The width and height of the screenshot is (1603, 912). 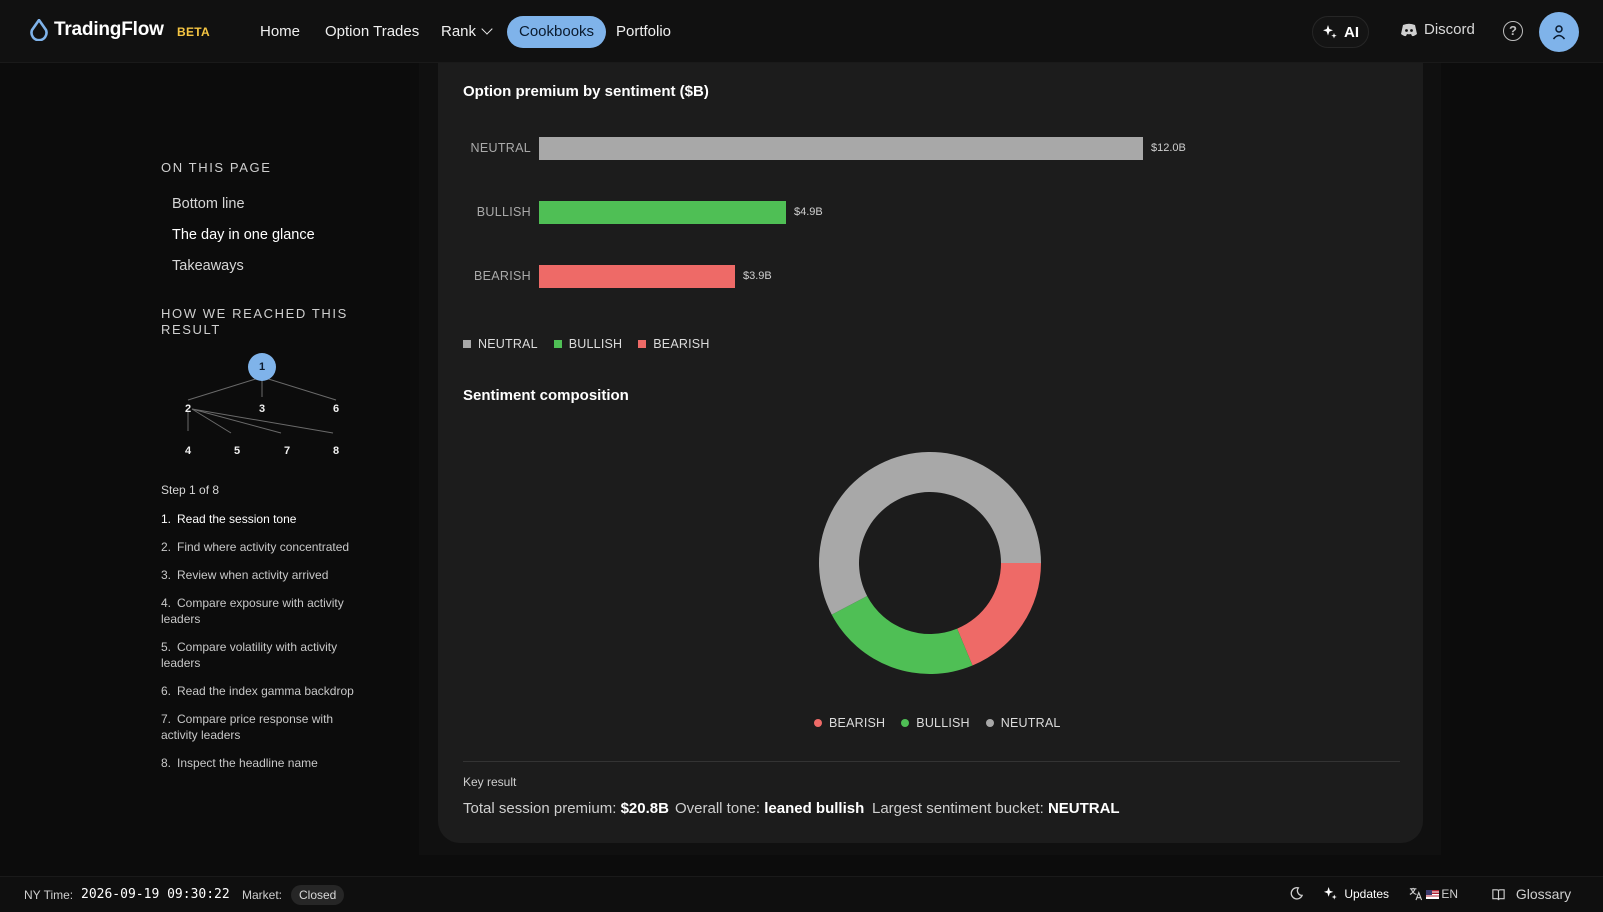 I want to click on overall-tone-result: Overall tone: leaned bullish, so click(x=769, y=808).